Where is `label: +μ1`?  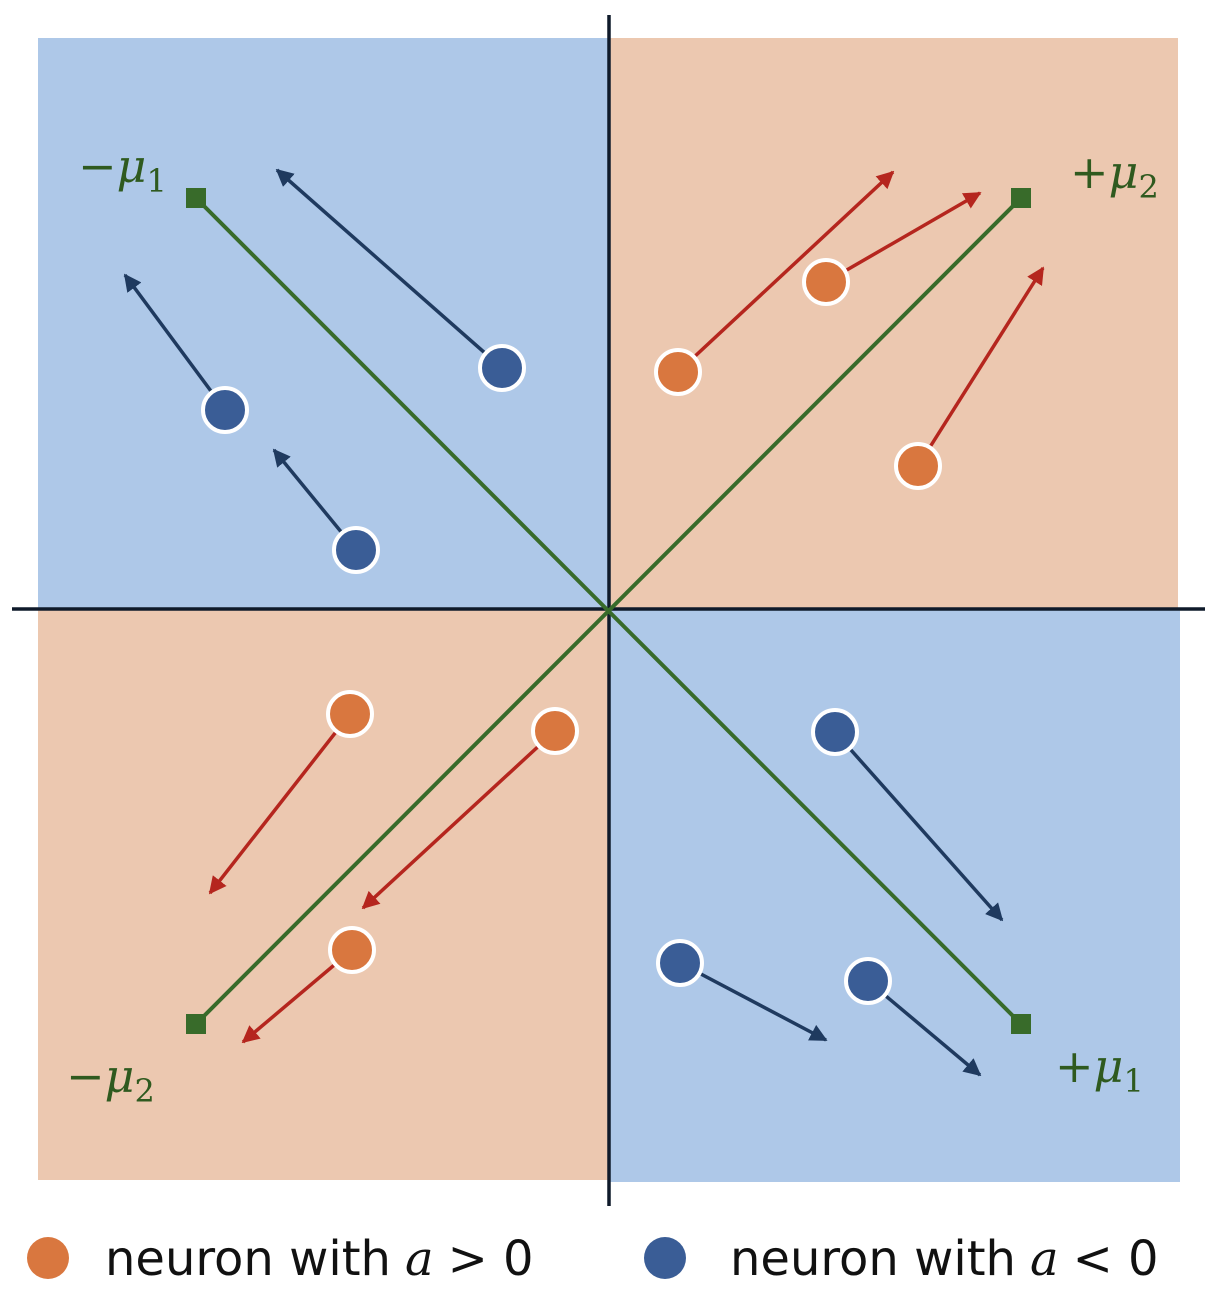 label: +μ1 is located at coordinates (1099, 1069).